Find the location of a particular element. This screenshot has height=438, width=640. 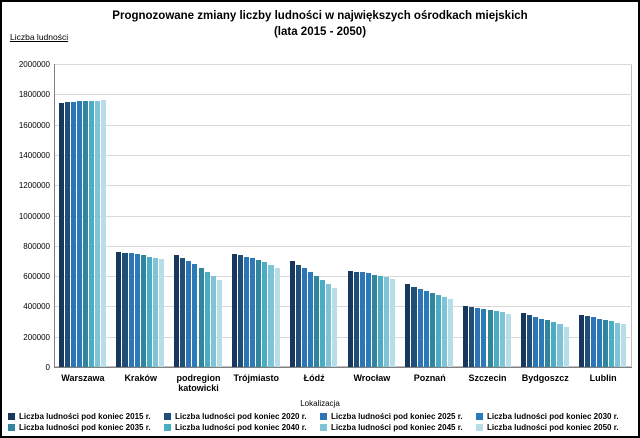

y-tick-label: 800000 is located at coordinates (36, 246).